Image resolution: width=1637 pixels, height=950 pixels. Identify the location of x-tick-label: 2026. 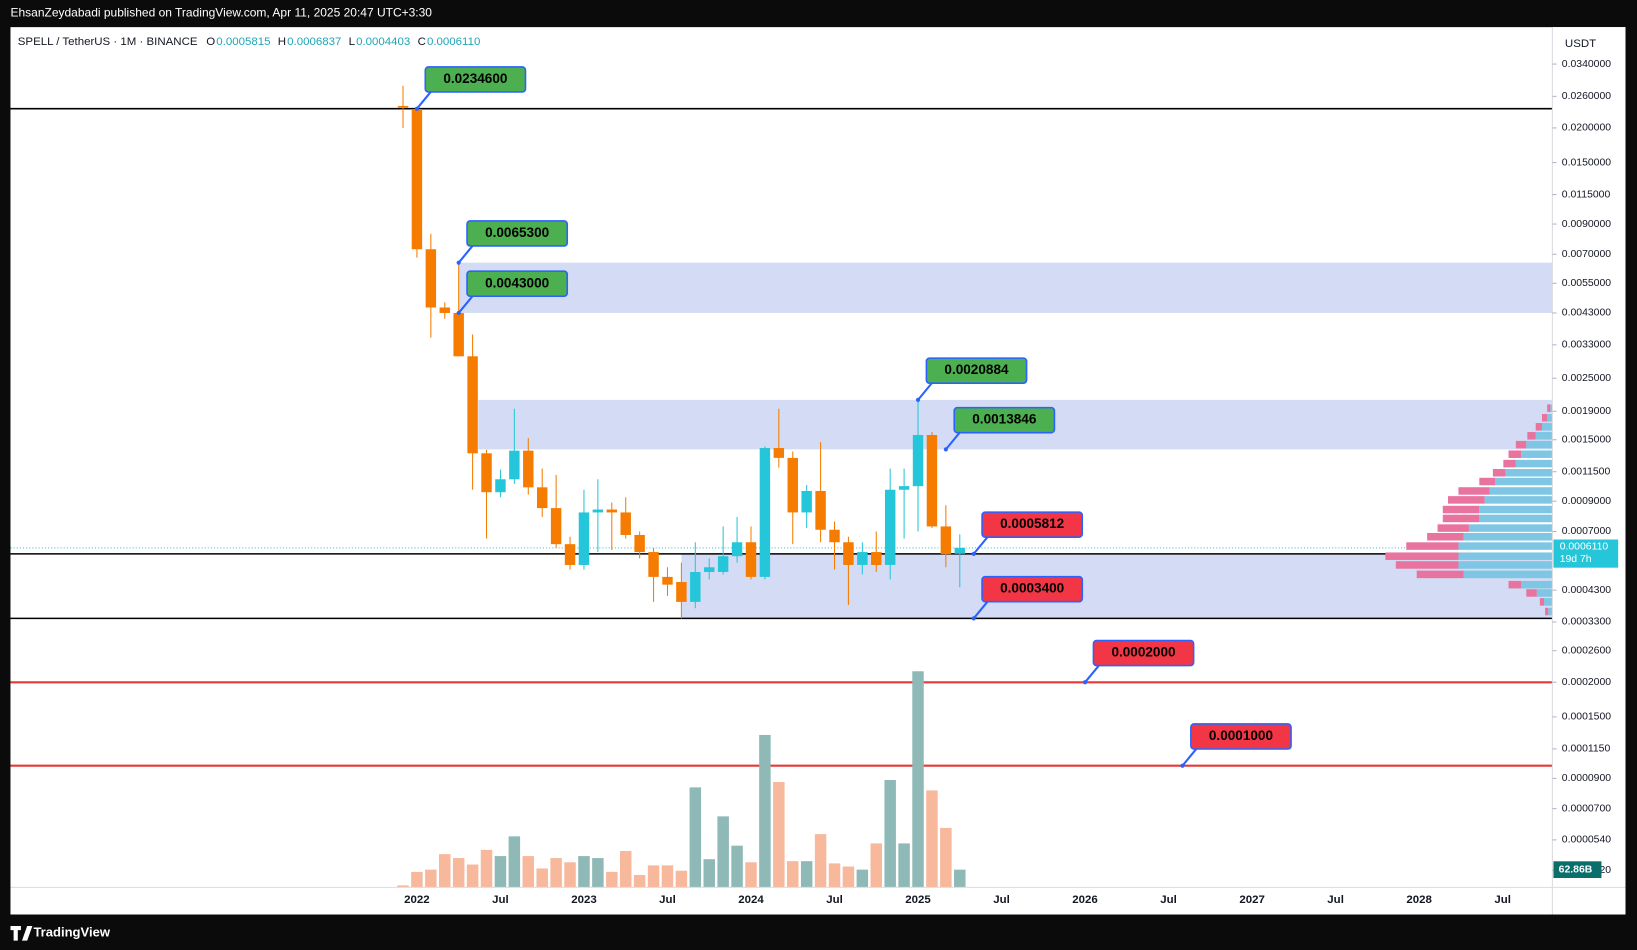
(1085, 900).